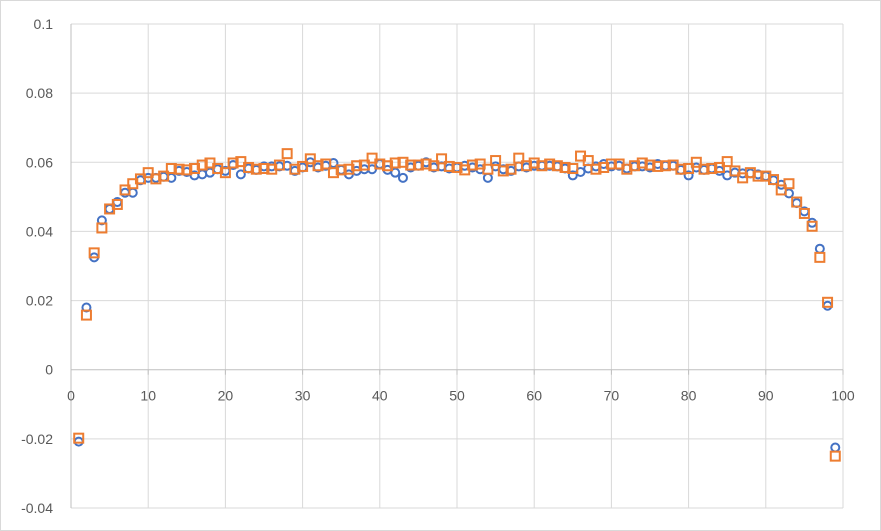 This screenshot has width=881, height=531. I want to click on x-tick-label: 20, so click(226, 396).